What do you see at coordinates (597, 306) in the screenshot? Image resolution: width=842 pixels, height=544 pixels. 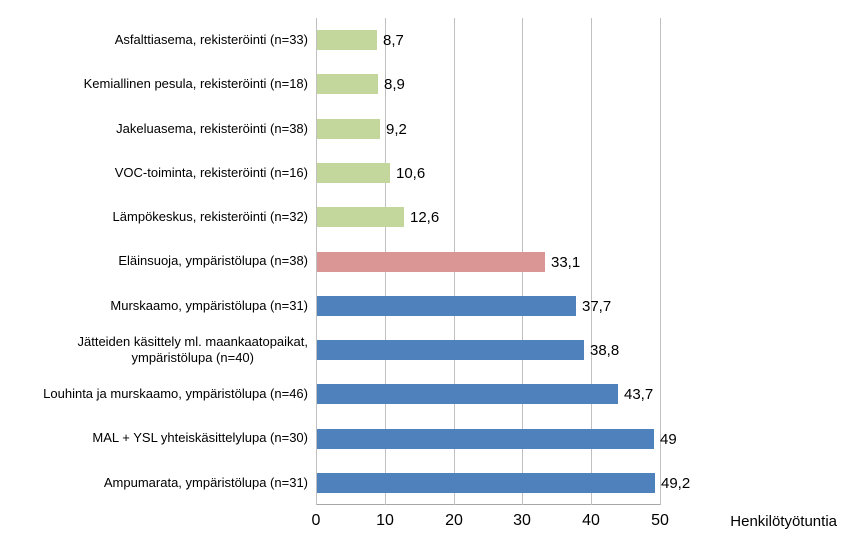 I see `value-label: 37,7` at bounding box center [597, 306].